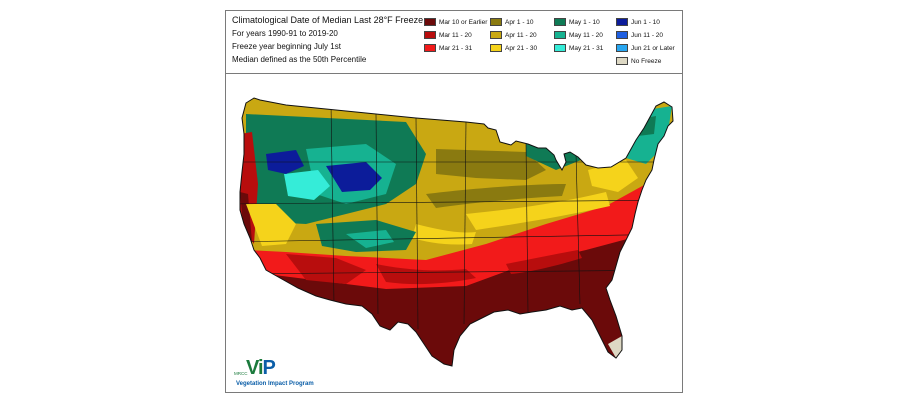 Image resolution: width=909 pixels, height=410 pixels. I want to click on legend-item: Jun 11 - 20, so click(639, 35).